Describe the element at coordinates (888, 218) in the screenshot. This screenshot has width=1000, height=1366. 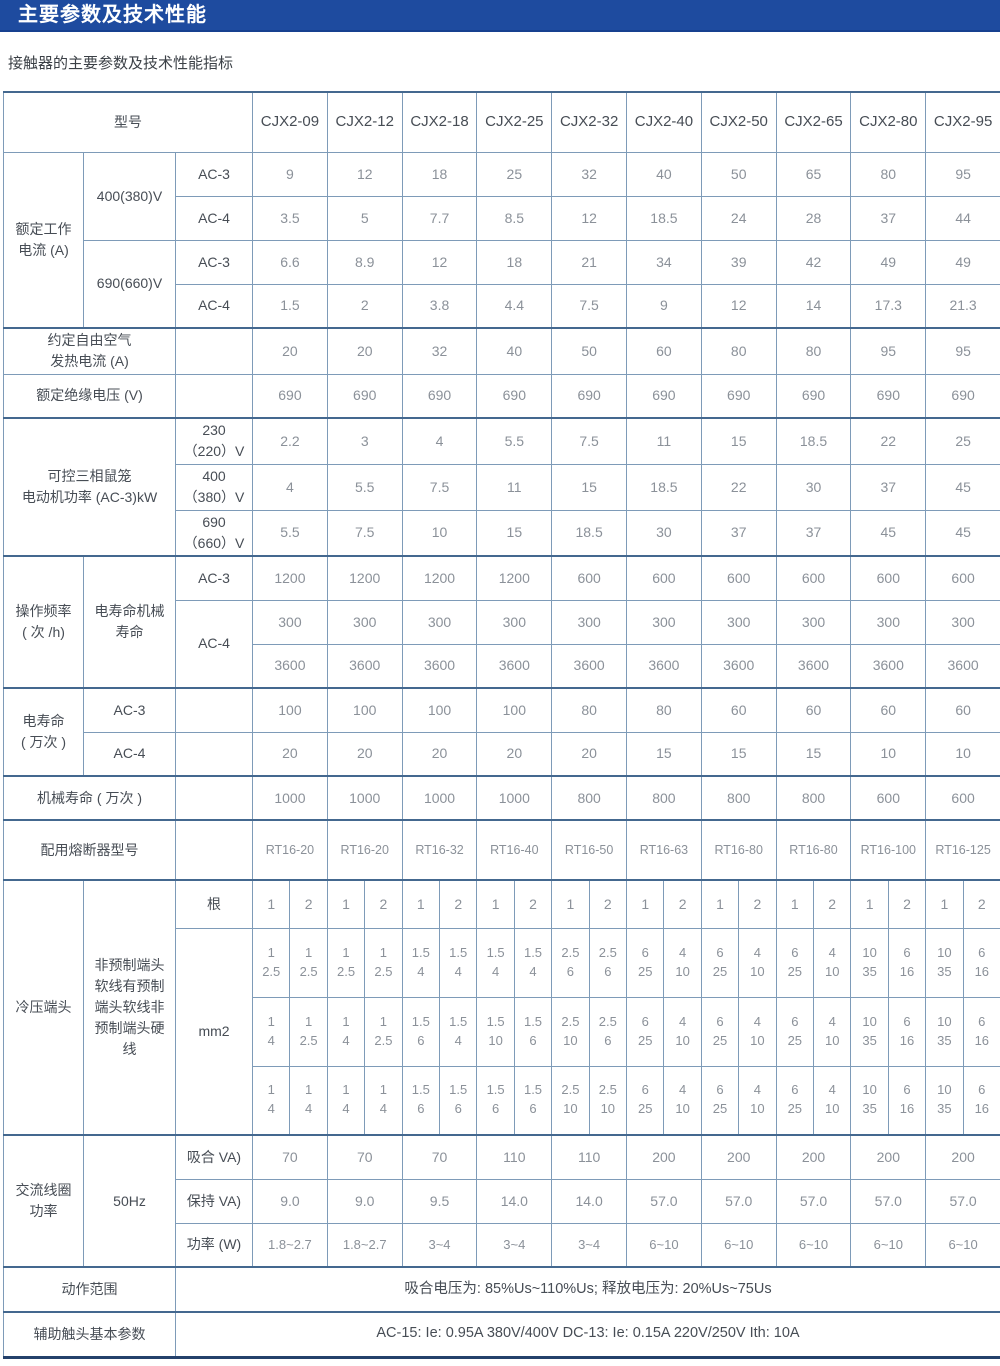
I see `spec-value-cell: 37` at that location.